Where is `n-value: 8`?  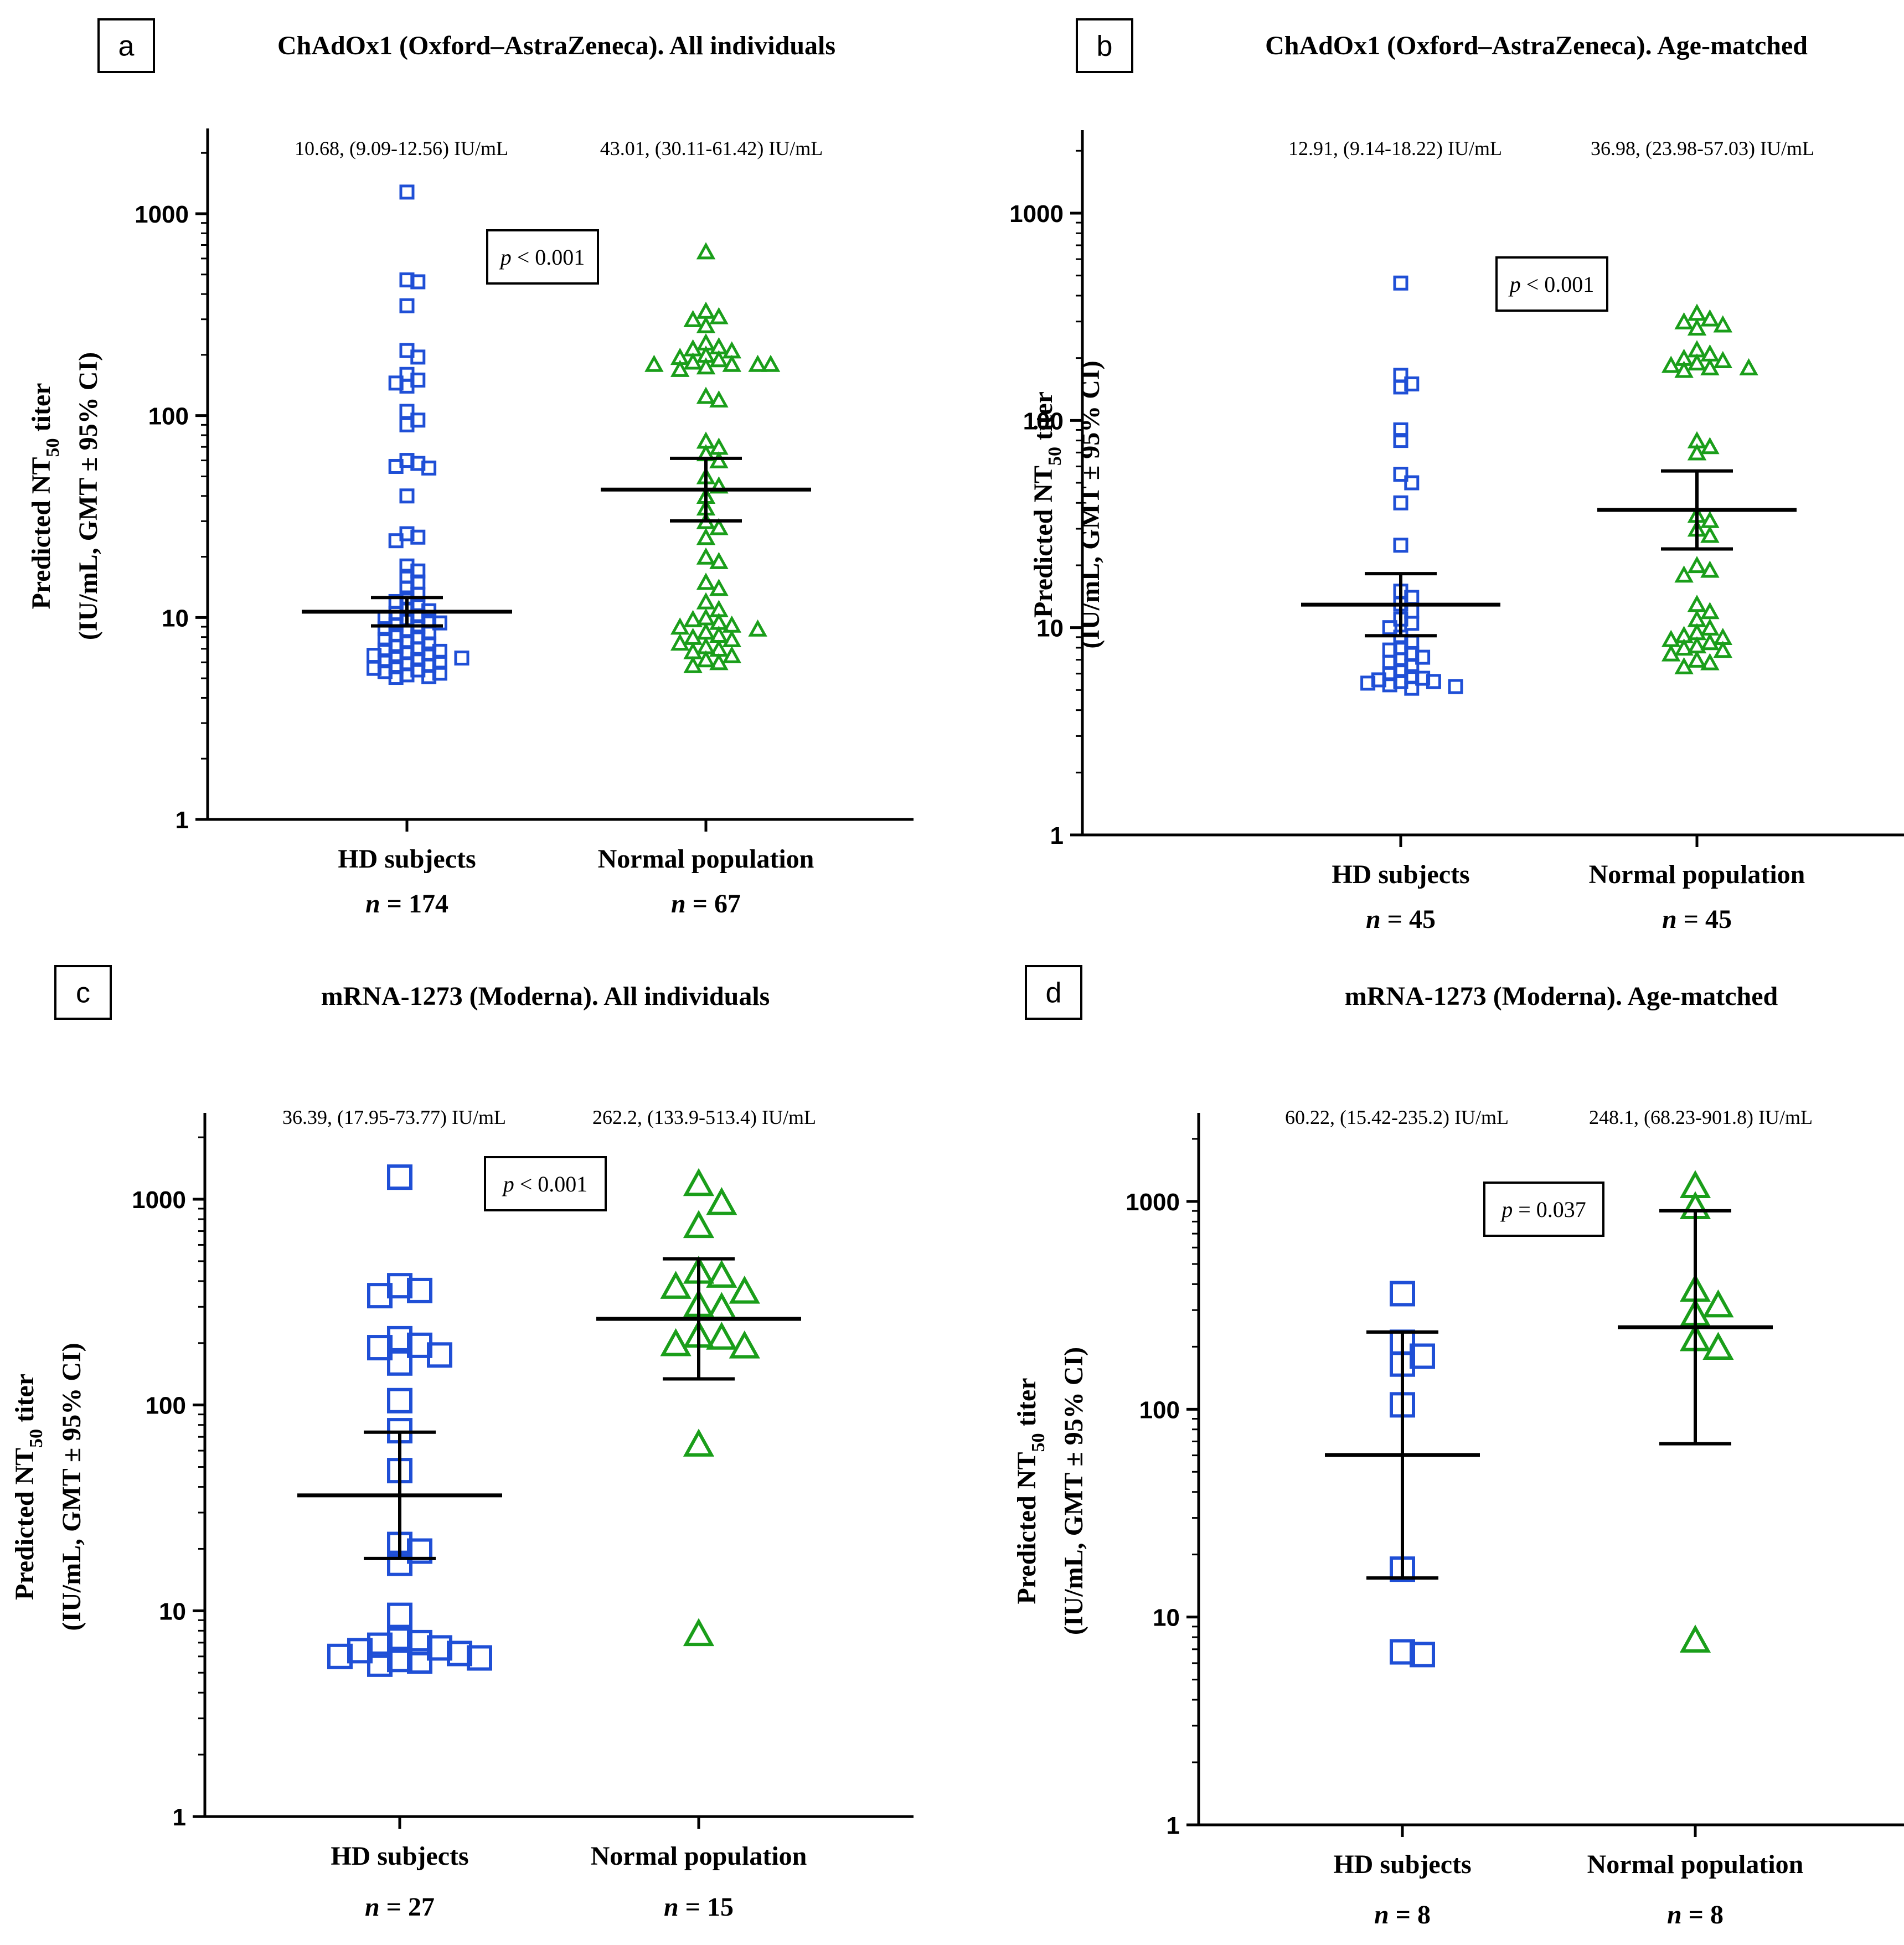 n-value: 8 is located at coordinates (1717, 1914).